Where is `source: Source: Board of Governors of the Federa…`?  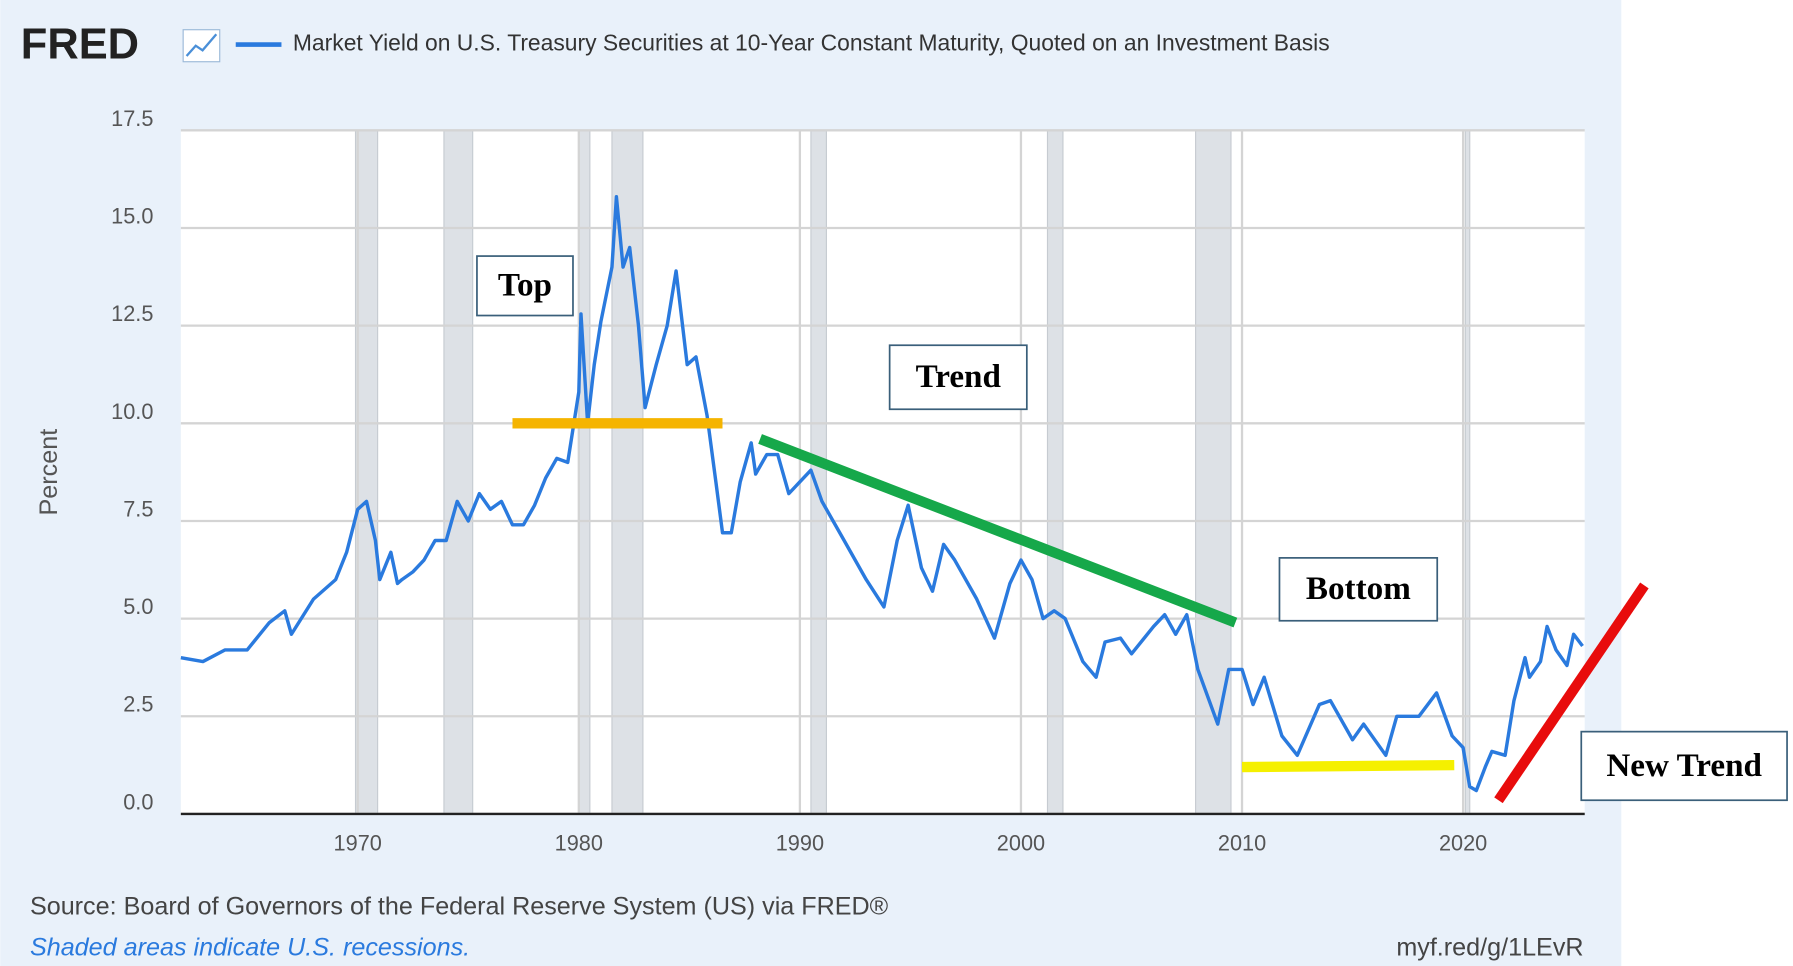
source: Source: Board of Governors of the Federa… is located at coordinates (459, 906).